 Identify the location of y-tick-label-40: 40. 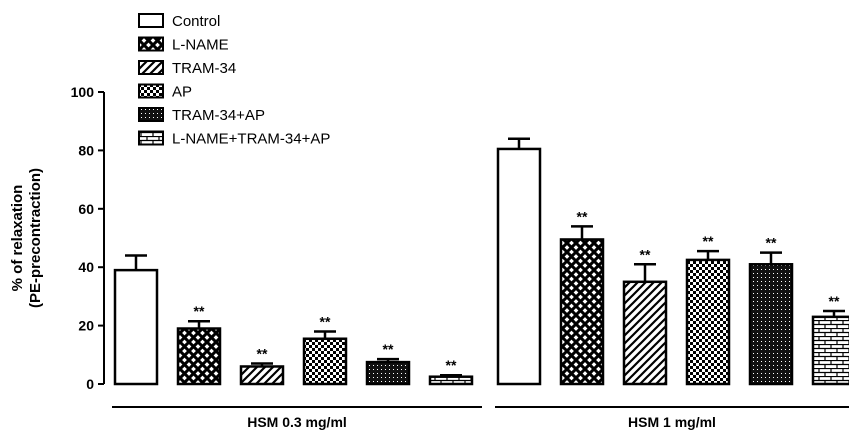
(86, 267).